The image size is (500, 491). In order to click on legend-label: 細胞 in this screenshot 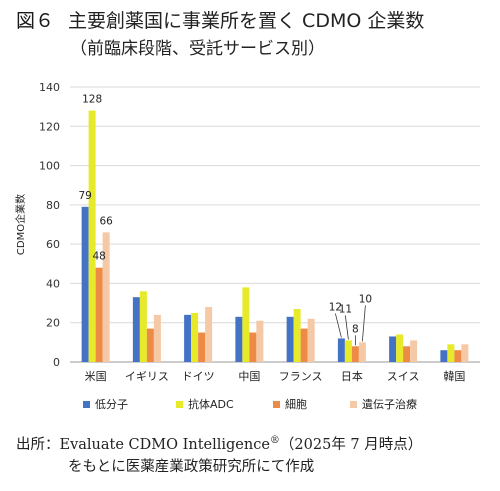, I will do `click(296, 404)`.